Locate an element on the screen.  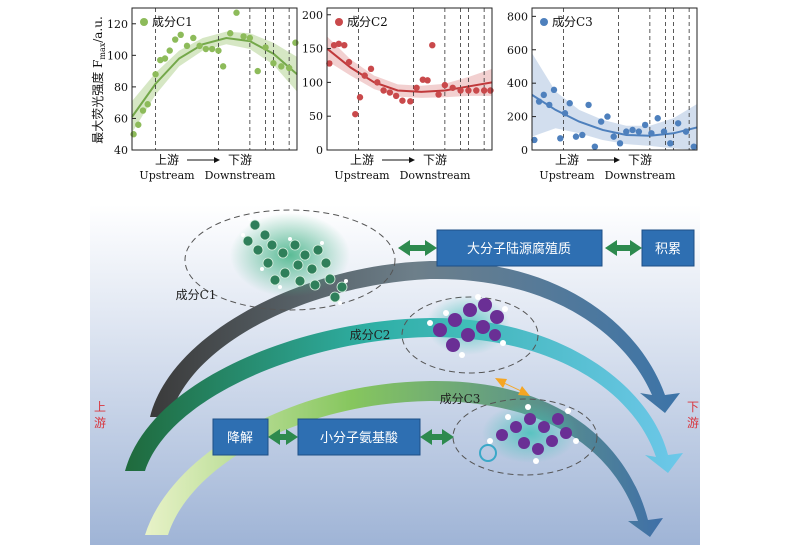
legend-label-2: 成分C2 is located at coordinates (367, 22).